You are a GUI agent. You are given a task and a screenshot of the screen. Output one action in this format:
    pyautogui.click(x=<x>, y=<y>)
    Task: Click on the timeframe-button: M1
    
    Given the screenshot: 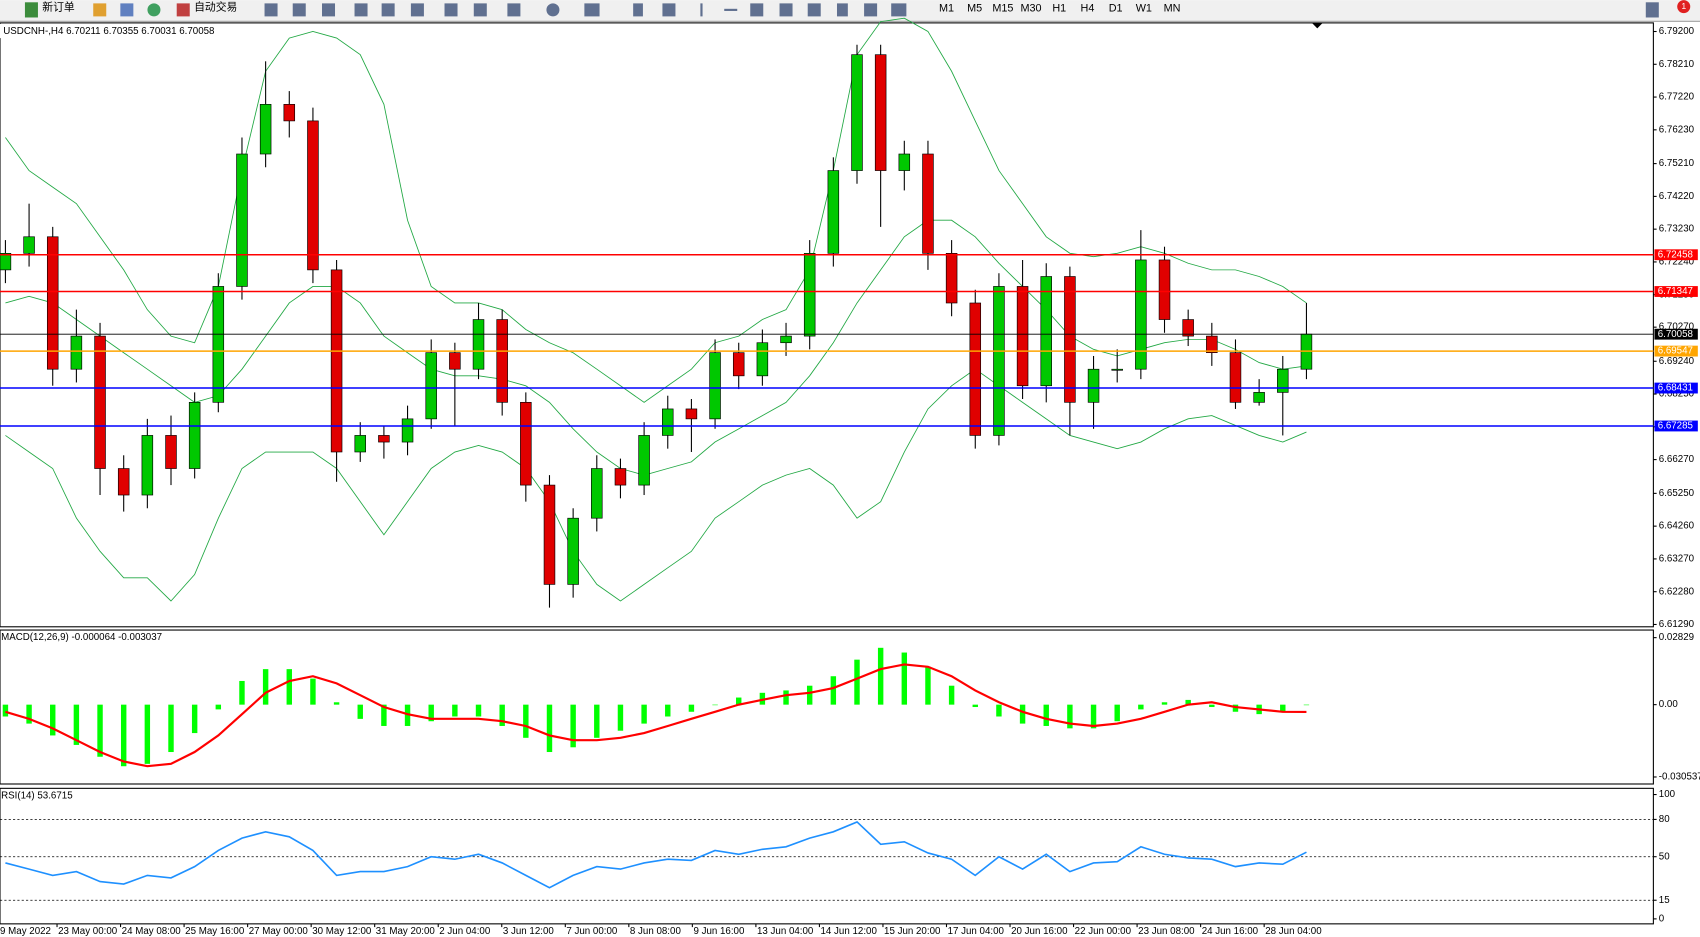 What is the action you would take?
    pyautogui.click(x=946, y=9)
    